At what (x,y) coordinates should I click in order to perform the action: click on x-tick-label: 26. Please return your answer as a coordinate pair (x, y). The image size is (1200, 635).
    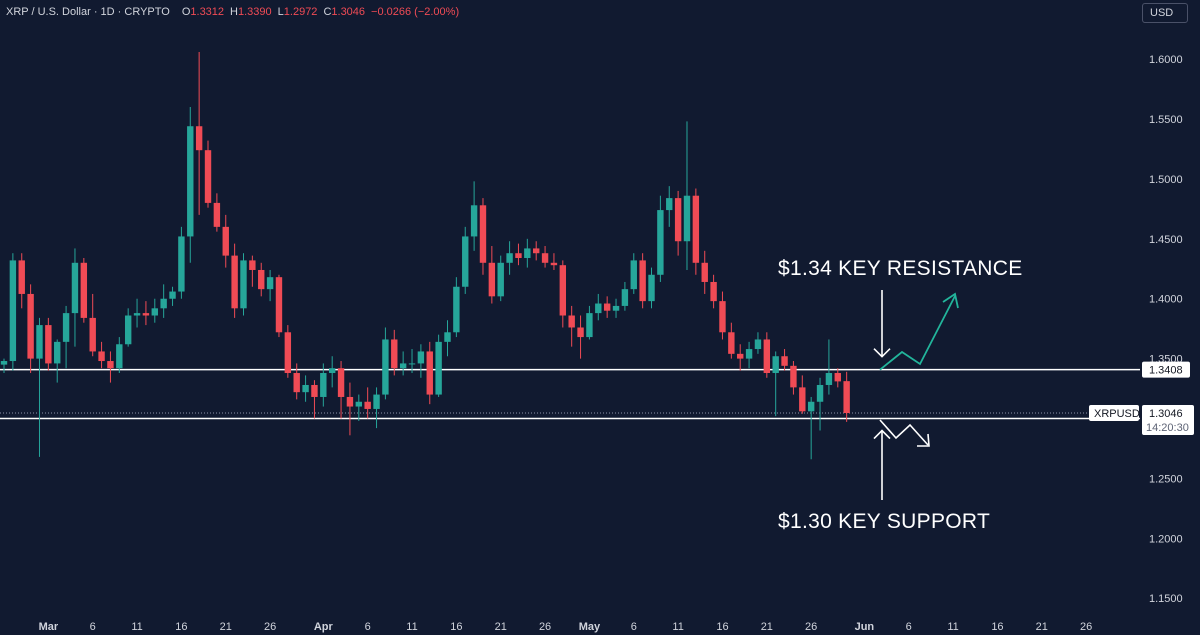
    Looking at the image, I should click on (270, 627).